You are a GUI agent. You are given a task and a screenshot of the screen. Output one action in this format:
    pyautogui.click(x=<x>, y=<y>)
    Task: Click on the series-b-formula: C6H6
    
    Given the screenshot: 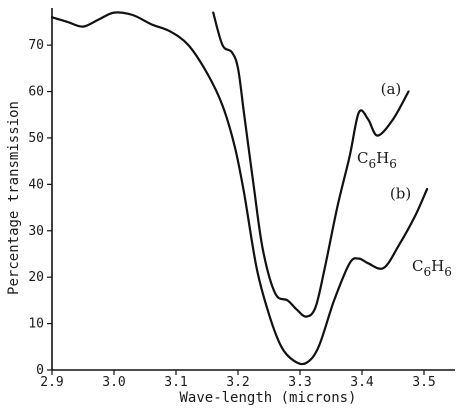 What is the action you would take?
    pyautogui.click(x=432, y=268)
    